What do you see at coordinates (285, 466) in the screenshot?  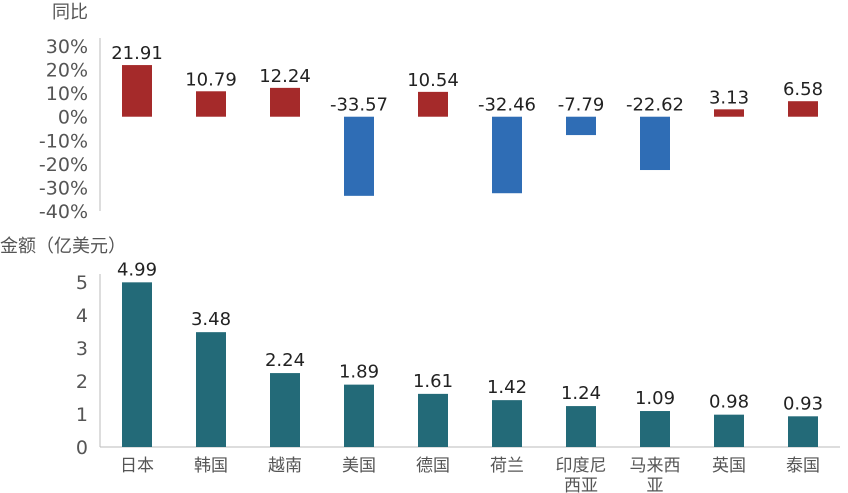 I see `x-category-label: 越南` at bounding box center [285, 466].